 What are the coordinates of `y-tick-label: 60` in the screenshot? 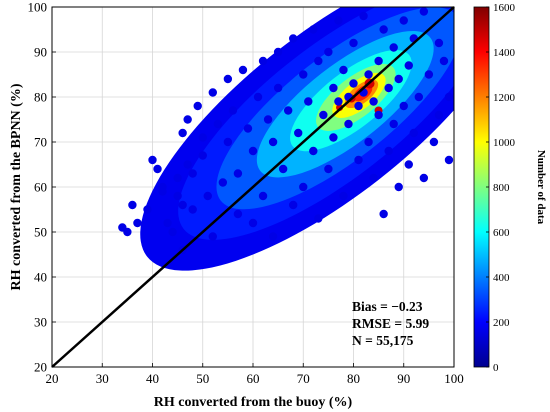 It's located at (40, 187).